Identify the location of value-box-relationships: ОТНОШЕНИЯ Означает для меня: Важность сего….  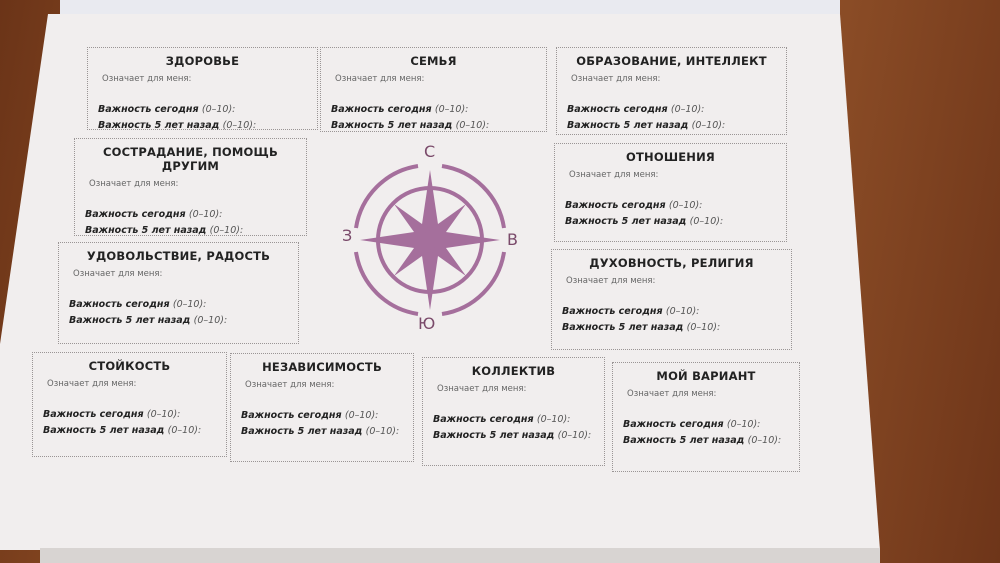
(670, 192).